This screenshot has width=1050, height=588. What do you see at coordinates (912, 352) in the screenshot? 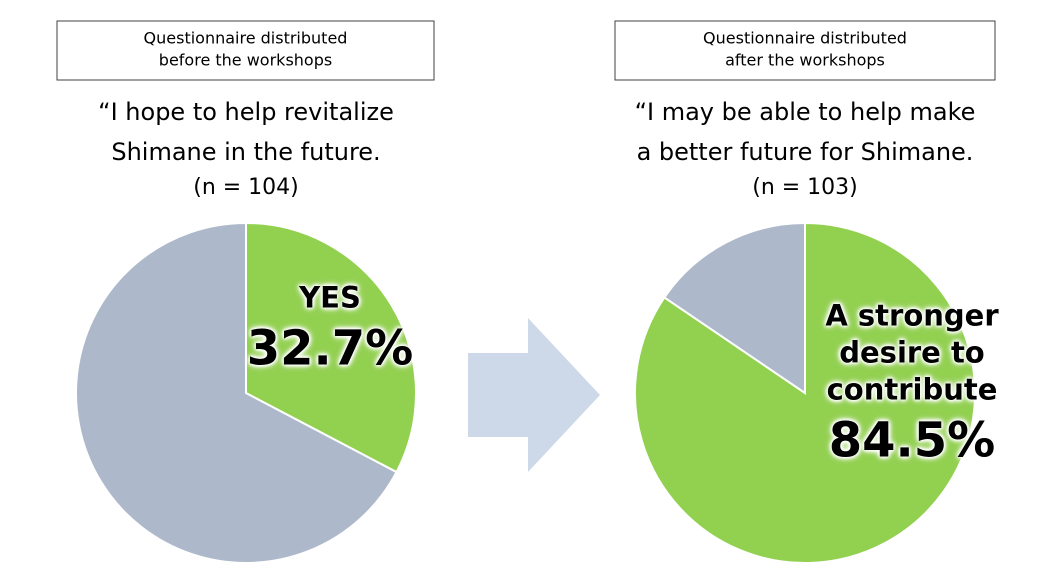
I see `category-label: A stronger desire to contribute` at bounding box center [912, 352].